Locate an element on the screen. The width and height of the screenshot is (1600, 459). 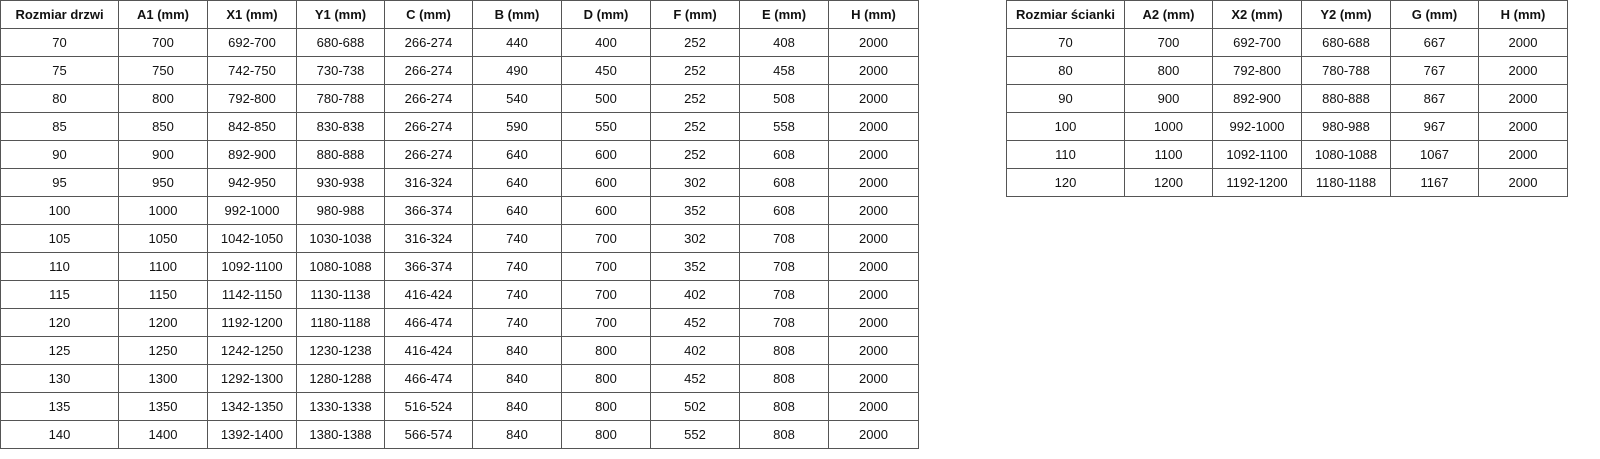
table-cell: 1280-1288 is located at coordinates (340, 378).